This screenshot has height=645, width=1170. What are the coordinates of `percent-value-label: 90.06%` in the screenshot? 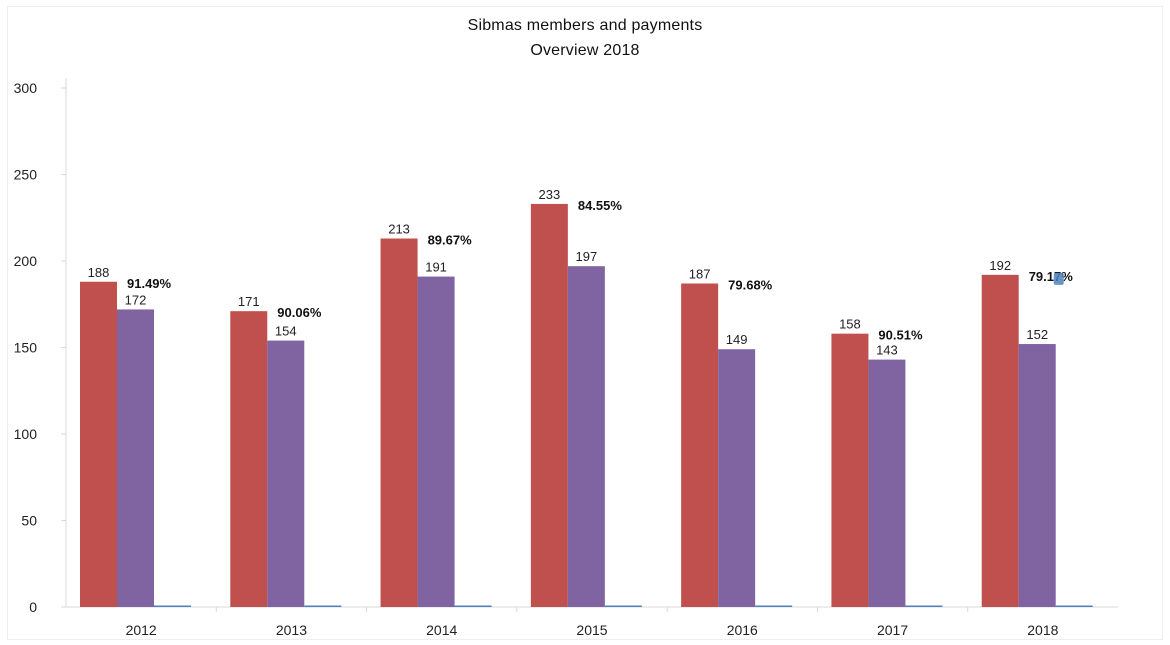 It's located at (299, 312).